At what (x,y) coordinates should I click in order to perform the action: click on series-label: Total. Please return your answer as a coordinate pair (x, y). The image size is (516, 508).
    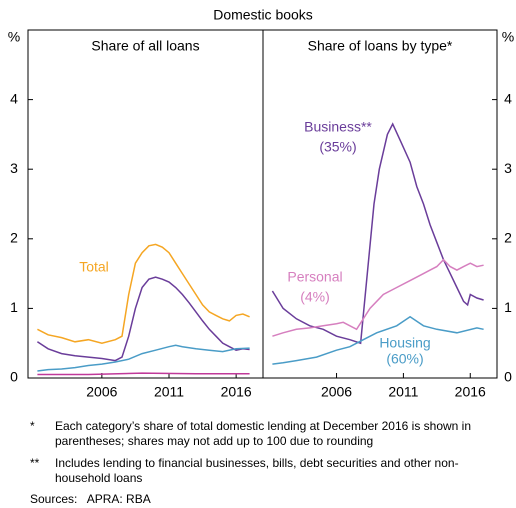
    Looking at the image, I should click on (94, 267).